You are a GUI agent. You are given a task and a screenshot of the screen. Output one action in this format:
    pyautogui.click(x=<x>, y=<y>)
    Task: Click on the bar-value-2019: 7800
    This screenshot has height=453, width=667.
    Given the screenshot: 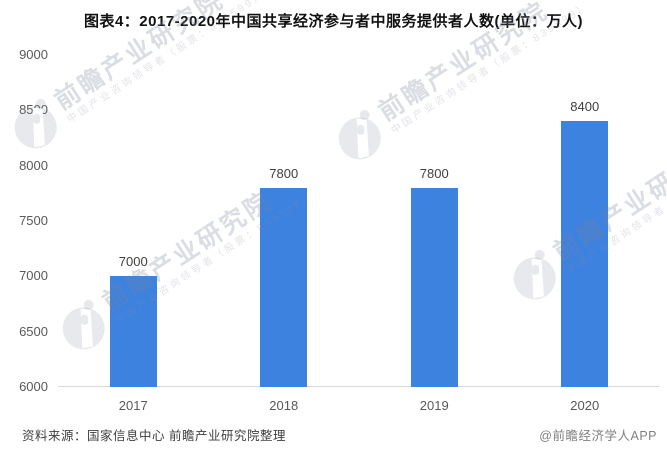 What is the action you would take?
    pyautogui.click(x=434, y=173)
    